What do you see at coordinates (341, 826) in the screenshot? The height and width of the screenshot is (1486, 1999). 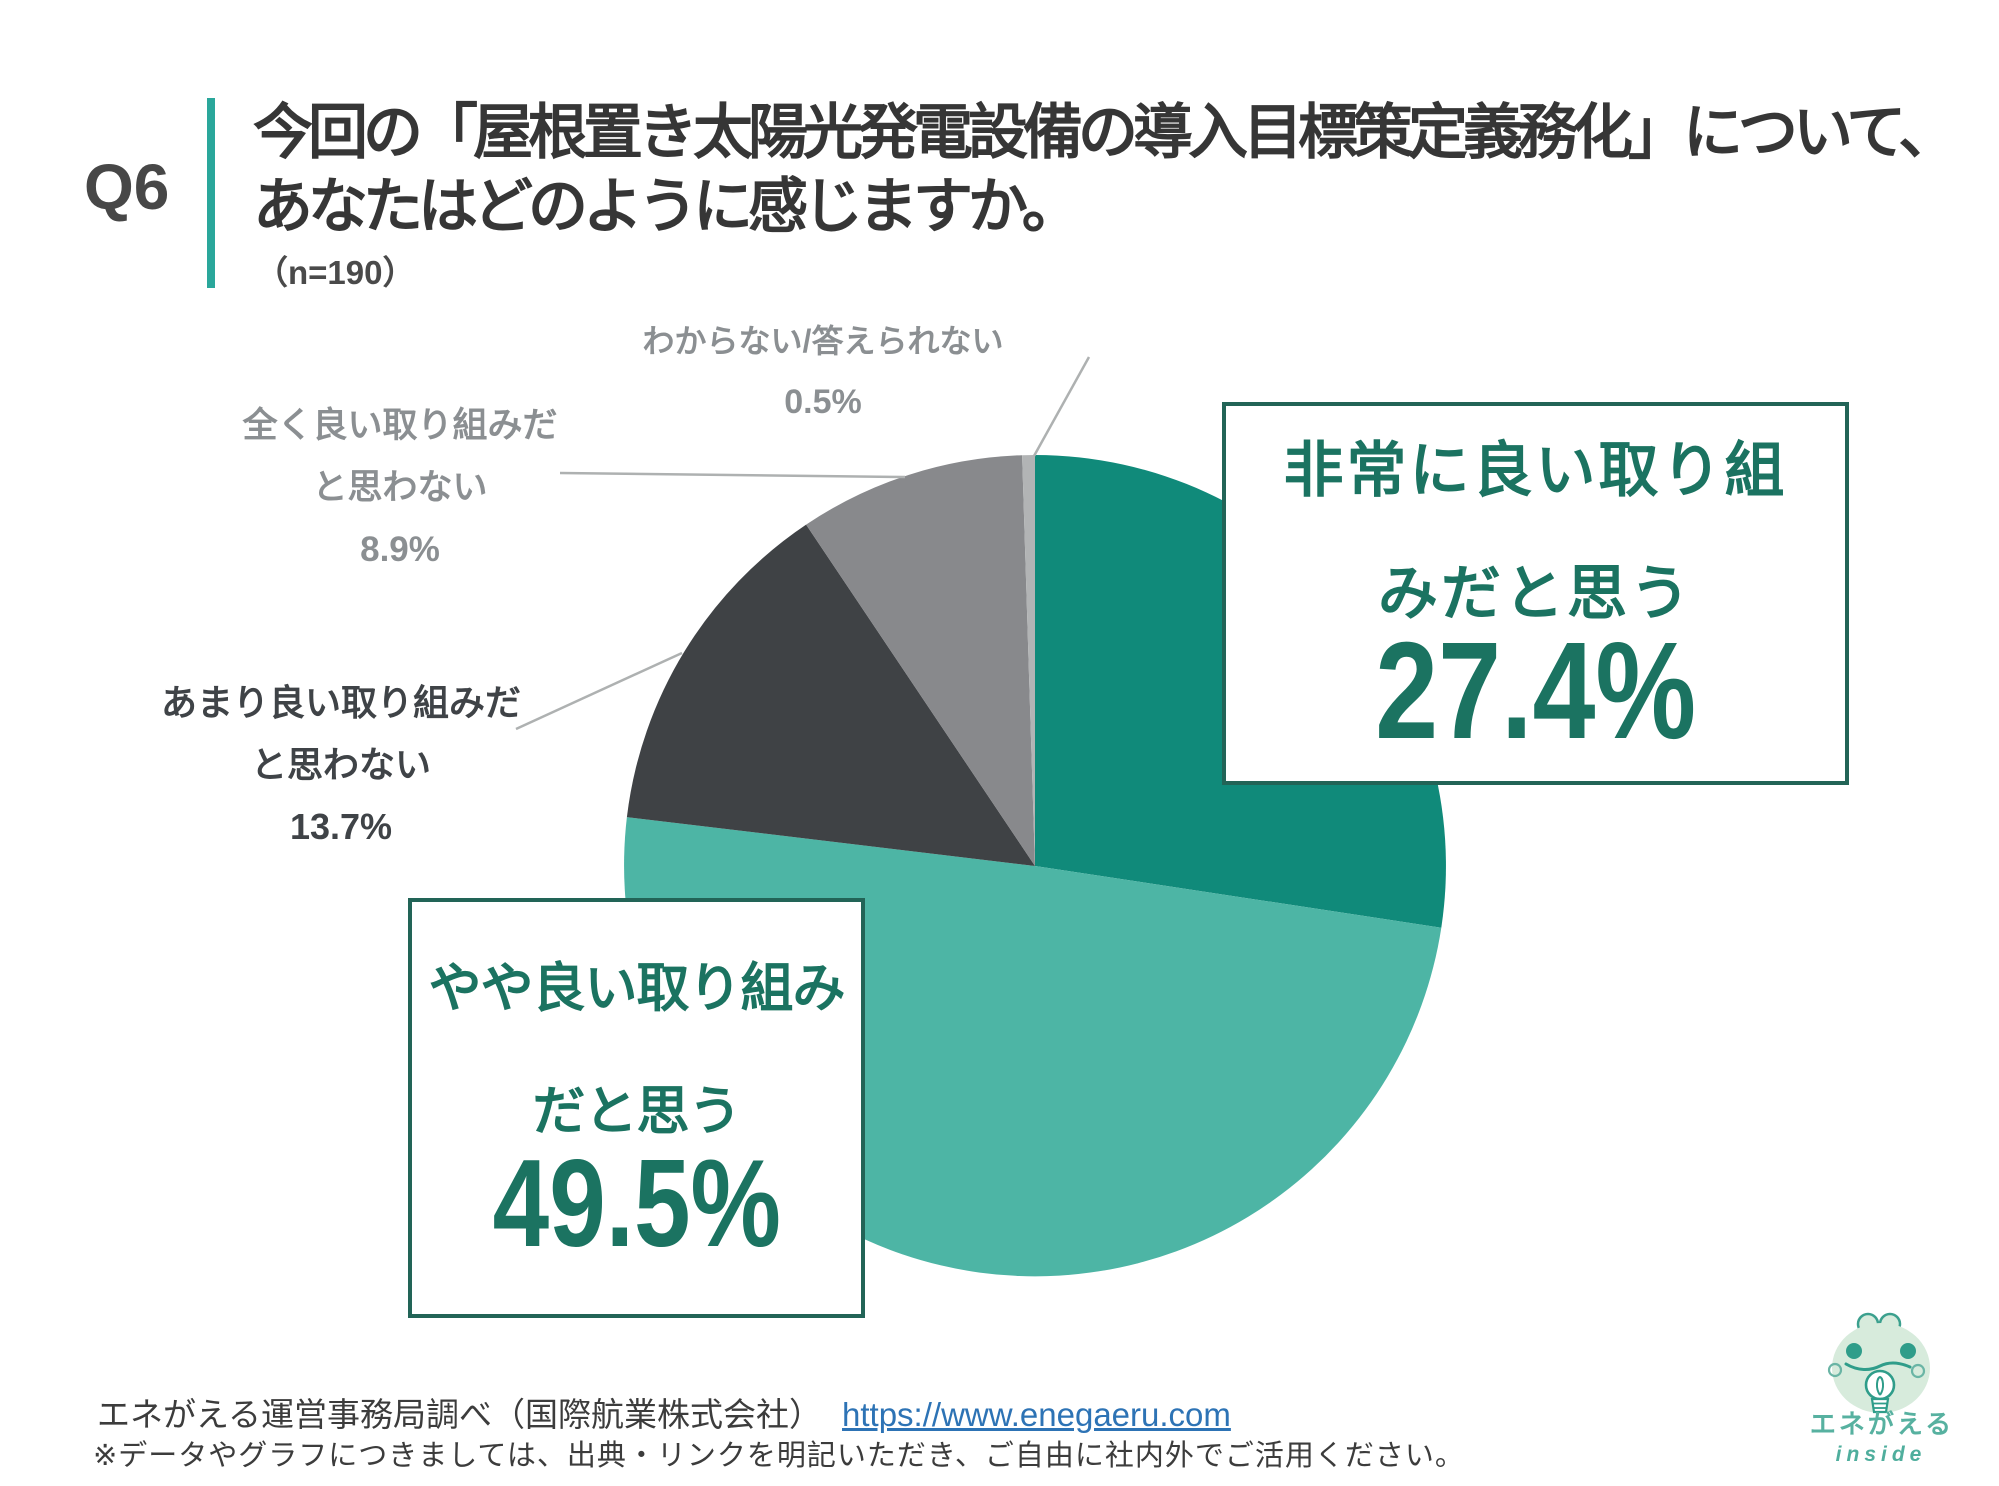 I see `label-not-very-value: 13.7%` at bounding box center [341, 826].